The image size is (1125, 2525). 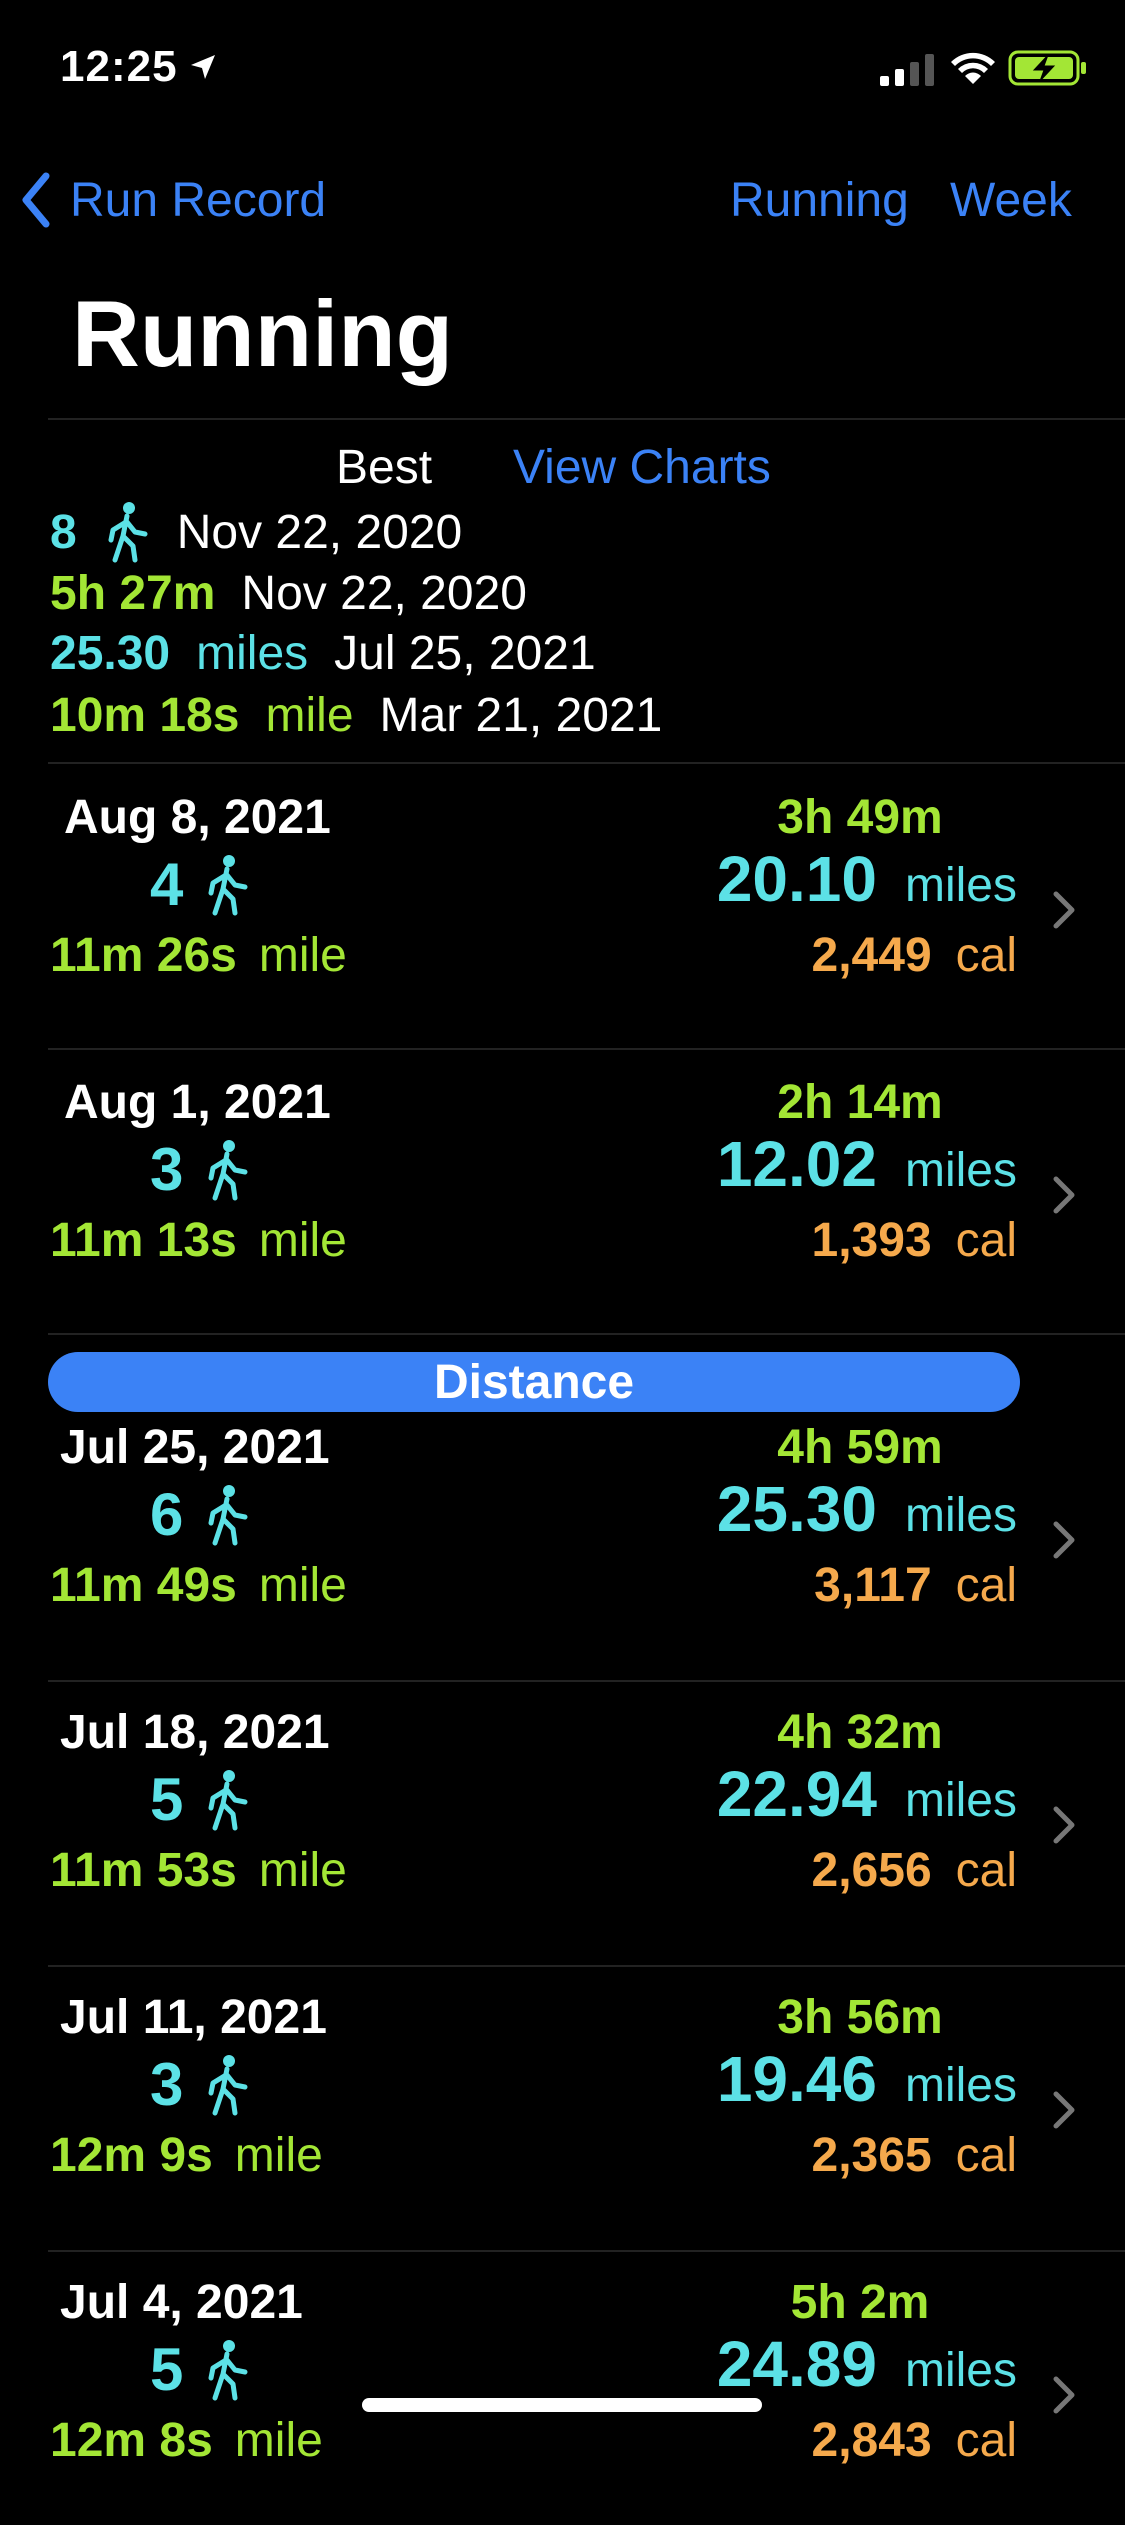 I want to click on best-duration-date: Nov 22, 2020, so click(x=384, y=593).